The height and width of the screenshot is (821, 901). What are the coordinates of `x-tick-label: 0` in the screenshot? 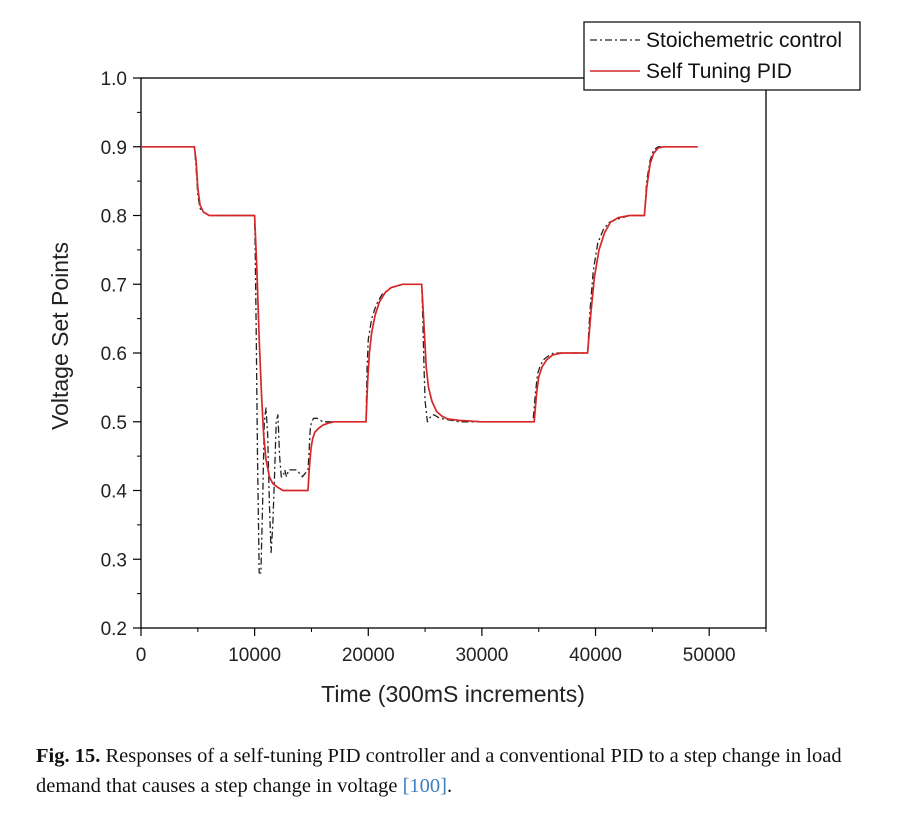 It's located at (141, 655).